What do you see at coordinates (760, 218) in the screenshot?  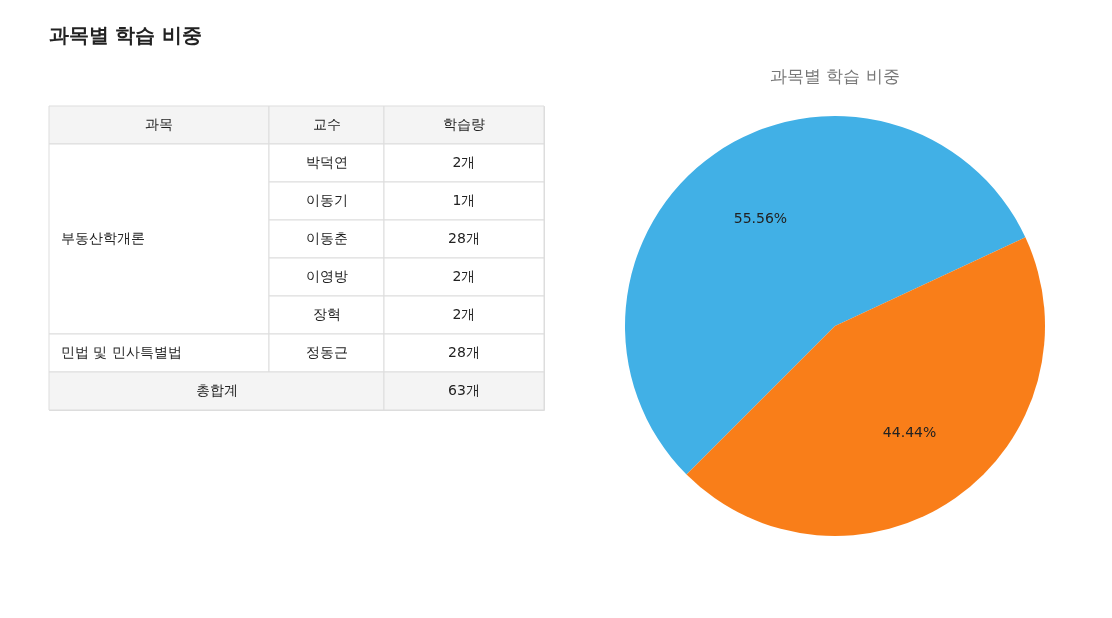 I see `data-label: 55.56%` at bounding box center [760, 218].